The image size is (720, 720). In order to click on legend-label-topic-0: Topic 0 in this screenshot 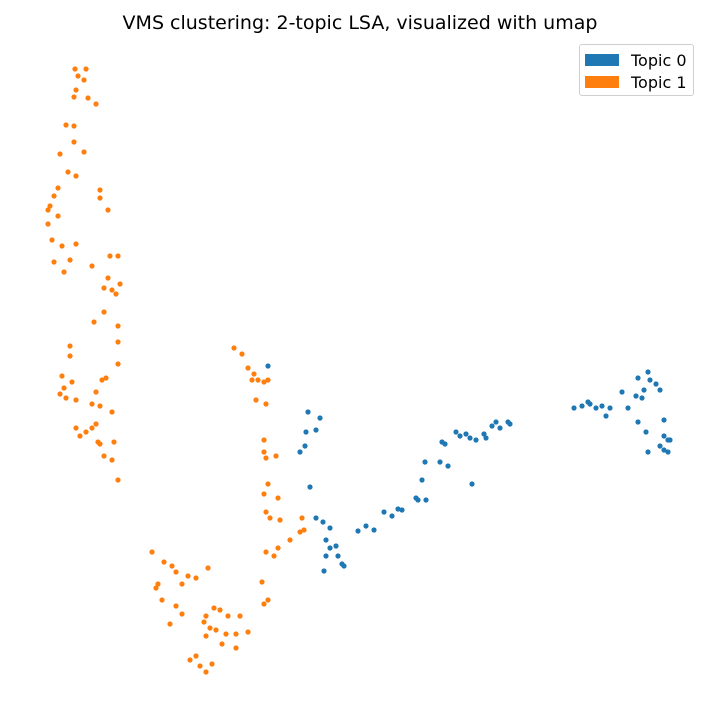, I will do `click(659, 60)`.